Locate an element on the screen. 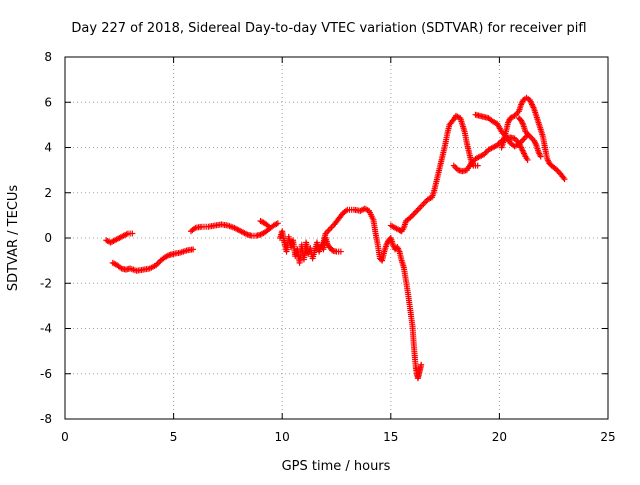 The width and height of the screenshot is (640, 485). y-tick-label: -6 is located at coordinates (46, 374).